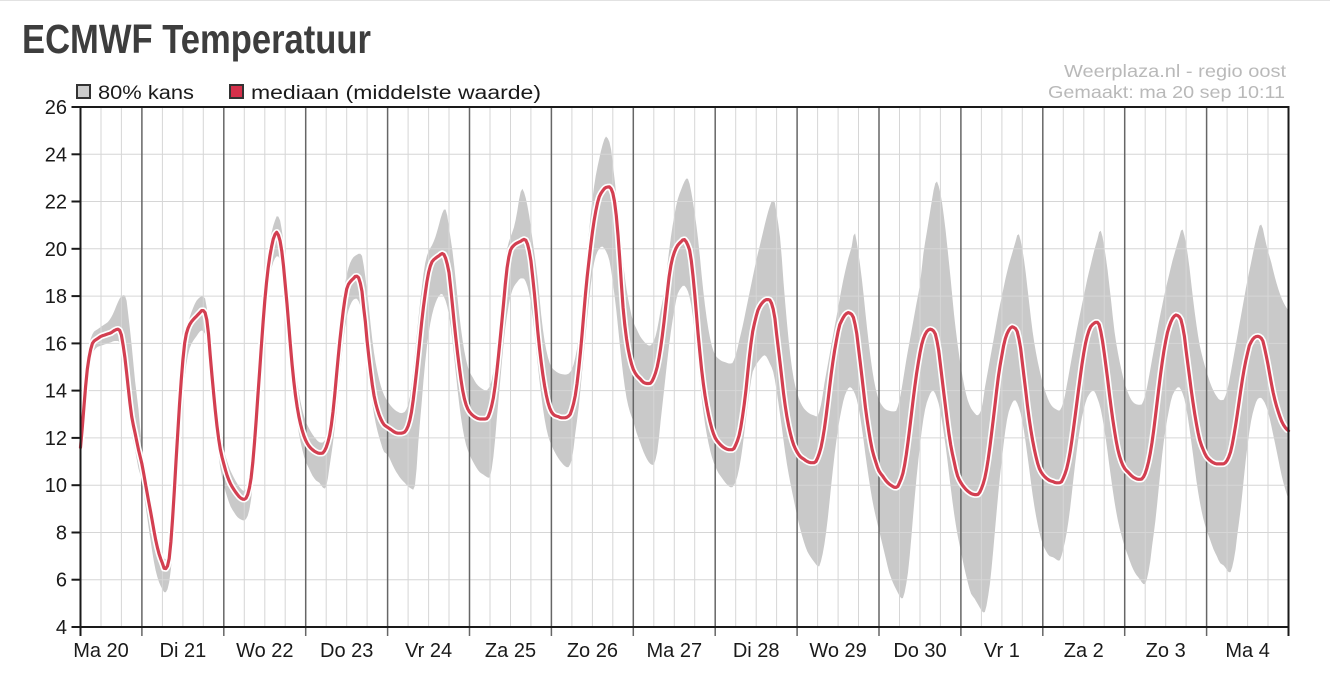  I want to click on svg-text: Di 21, so click(183, 651).